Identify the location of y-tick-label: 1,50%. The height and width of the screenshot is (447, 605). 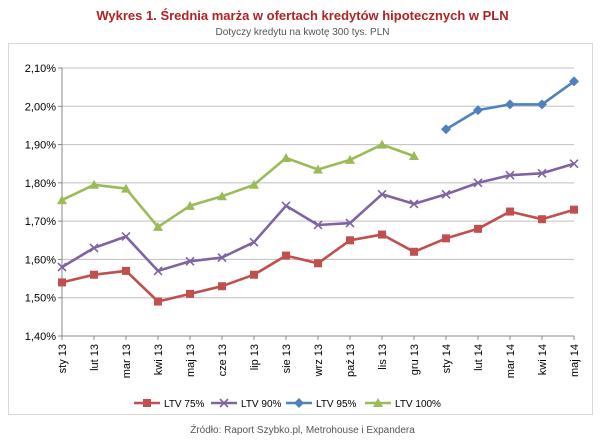
(40, 299).